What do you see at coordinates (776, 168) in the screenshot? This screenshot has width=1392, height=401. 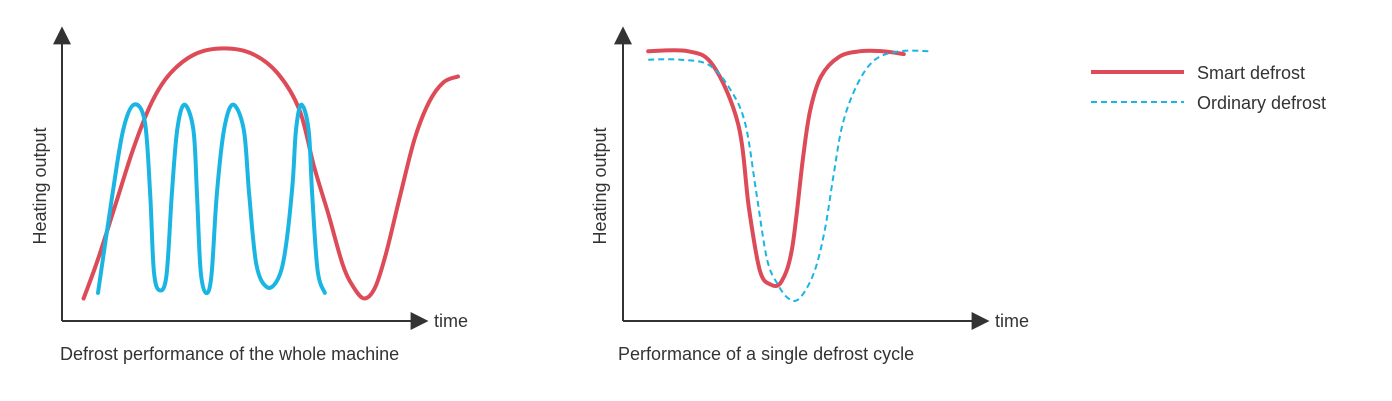 I see `series-smart-defrost-line` at bounding box center [776, 168].